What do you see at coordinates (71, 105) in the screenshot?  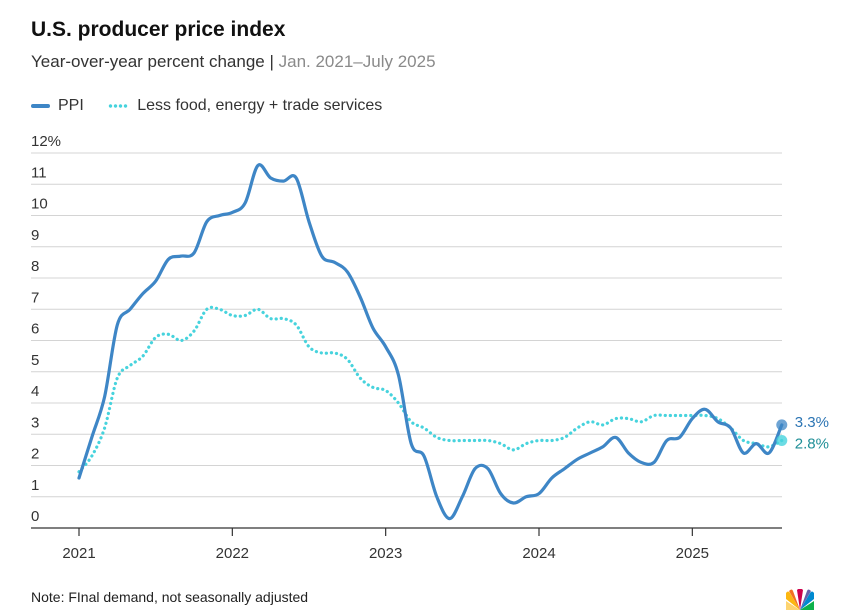 I see `legend-label-ppi: PPI` at bounding box center [71, 105].